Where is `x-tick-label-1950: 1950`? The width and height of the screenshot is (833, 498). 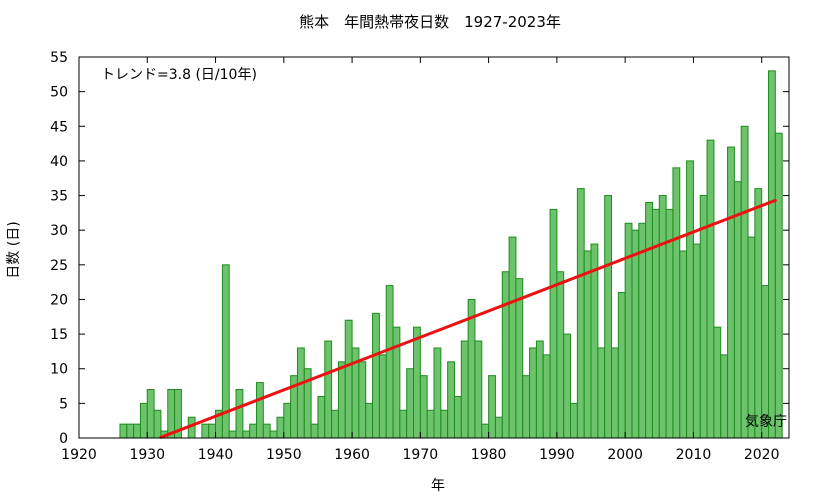
x-tick-label-1950: 1950 is located at coordinates (284, 455).